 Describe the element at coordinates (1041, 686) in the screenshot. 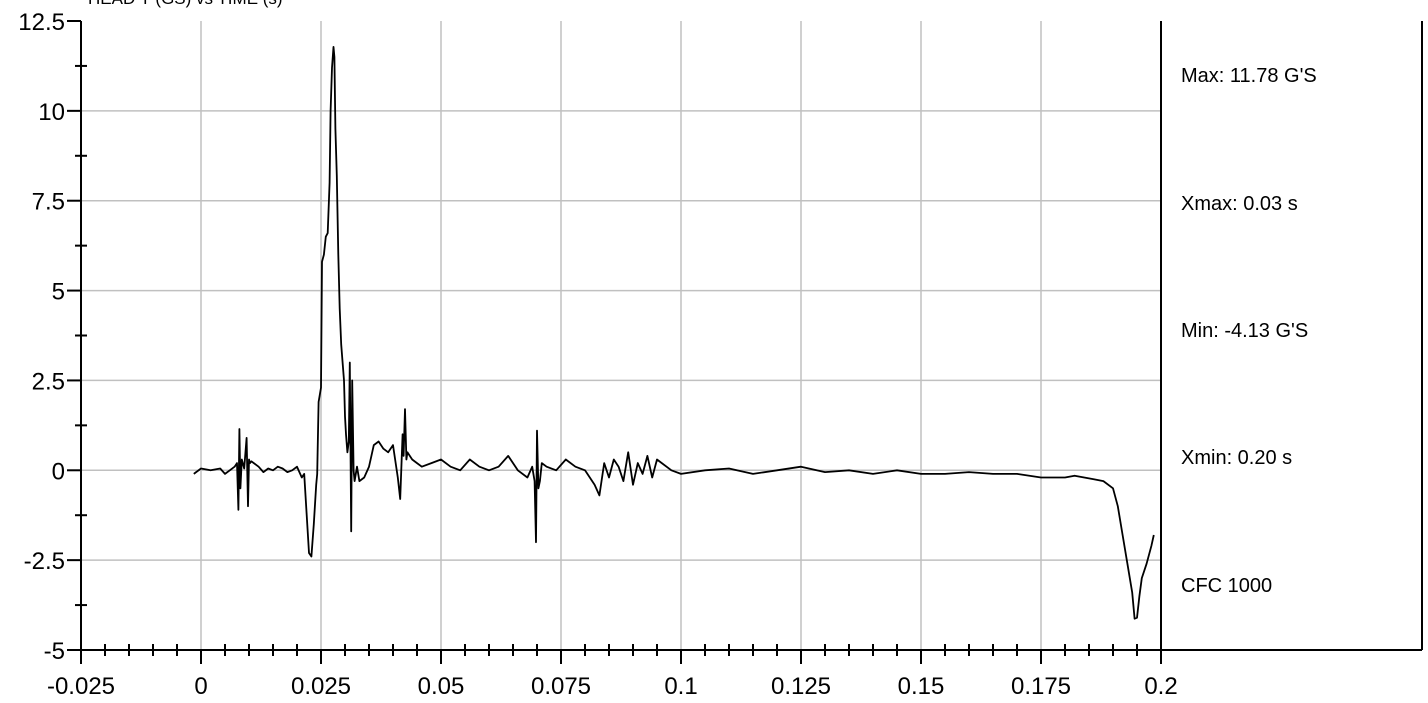

I see `x-tick-label: 0.175` at that location.